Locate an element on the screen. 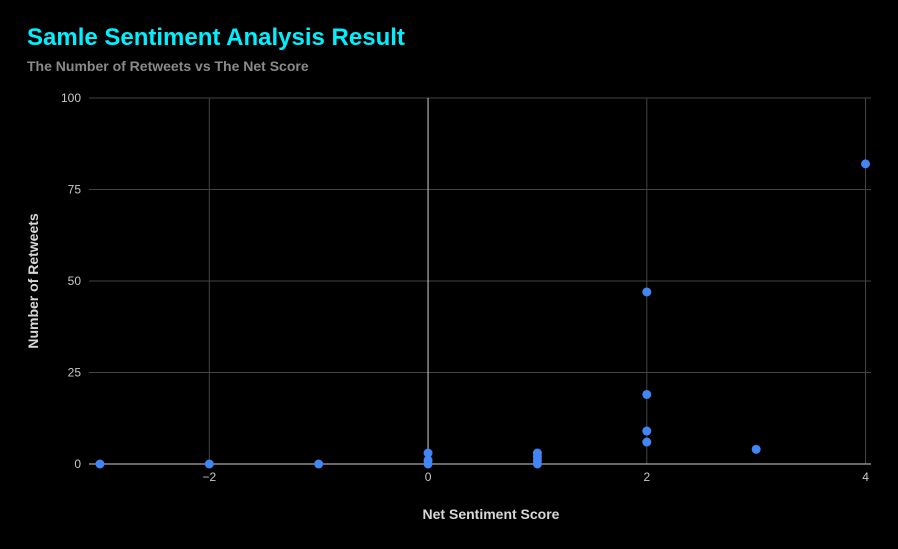  y-tick-label: 0 is located at coordinates (77, 464).